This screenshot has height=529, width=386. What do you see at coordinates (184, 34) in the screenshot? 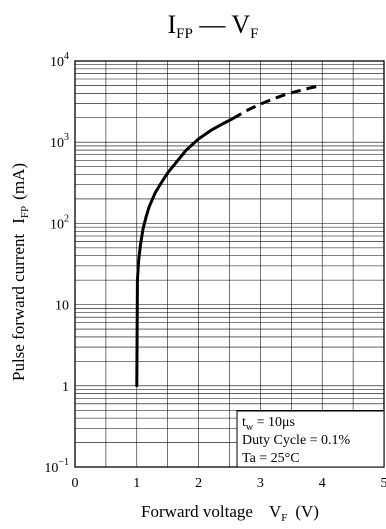
I see `title-main-sub: FP` at bounding box center [184, 34].